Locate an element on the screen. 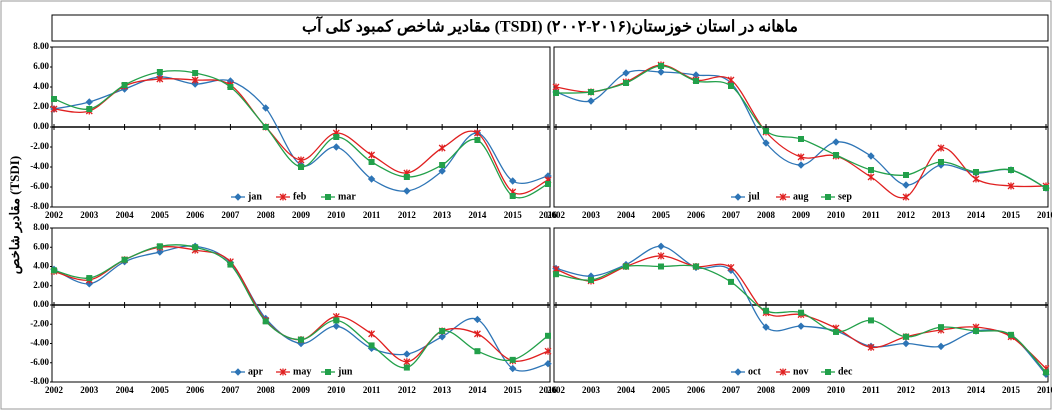 This screenshot has width=1052, height=415. y-axis-label: مقادیر شاخص (TSDI) is located at coordinates (15, 215).